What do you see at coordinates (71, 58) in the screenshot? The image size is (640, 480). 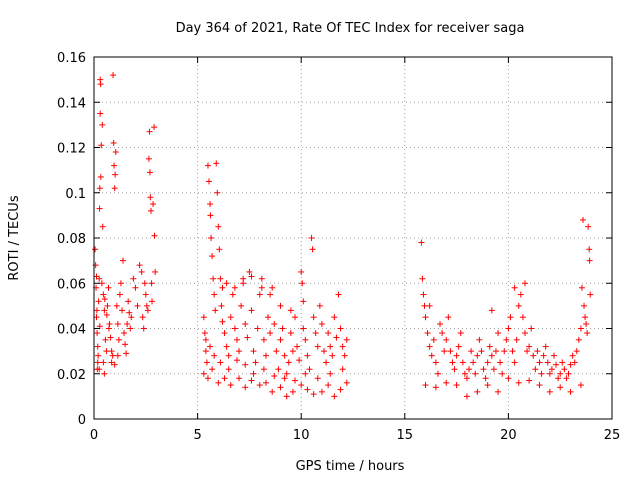 I see `y-tick-label: 0.16` at bounding box center [71, 58].